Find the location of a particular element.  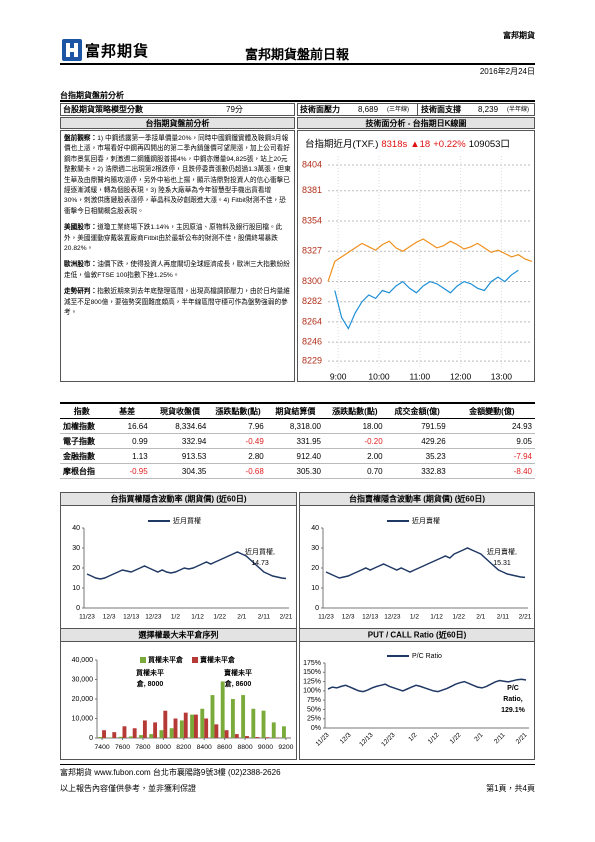

footer-page: 第1頁，共4頁 is located at coordinates (510, 788).